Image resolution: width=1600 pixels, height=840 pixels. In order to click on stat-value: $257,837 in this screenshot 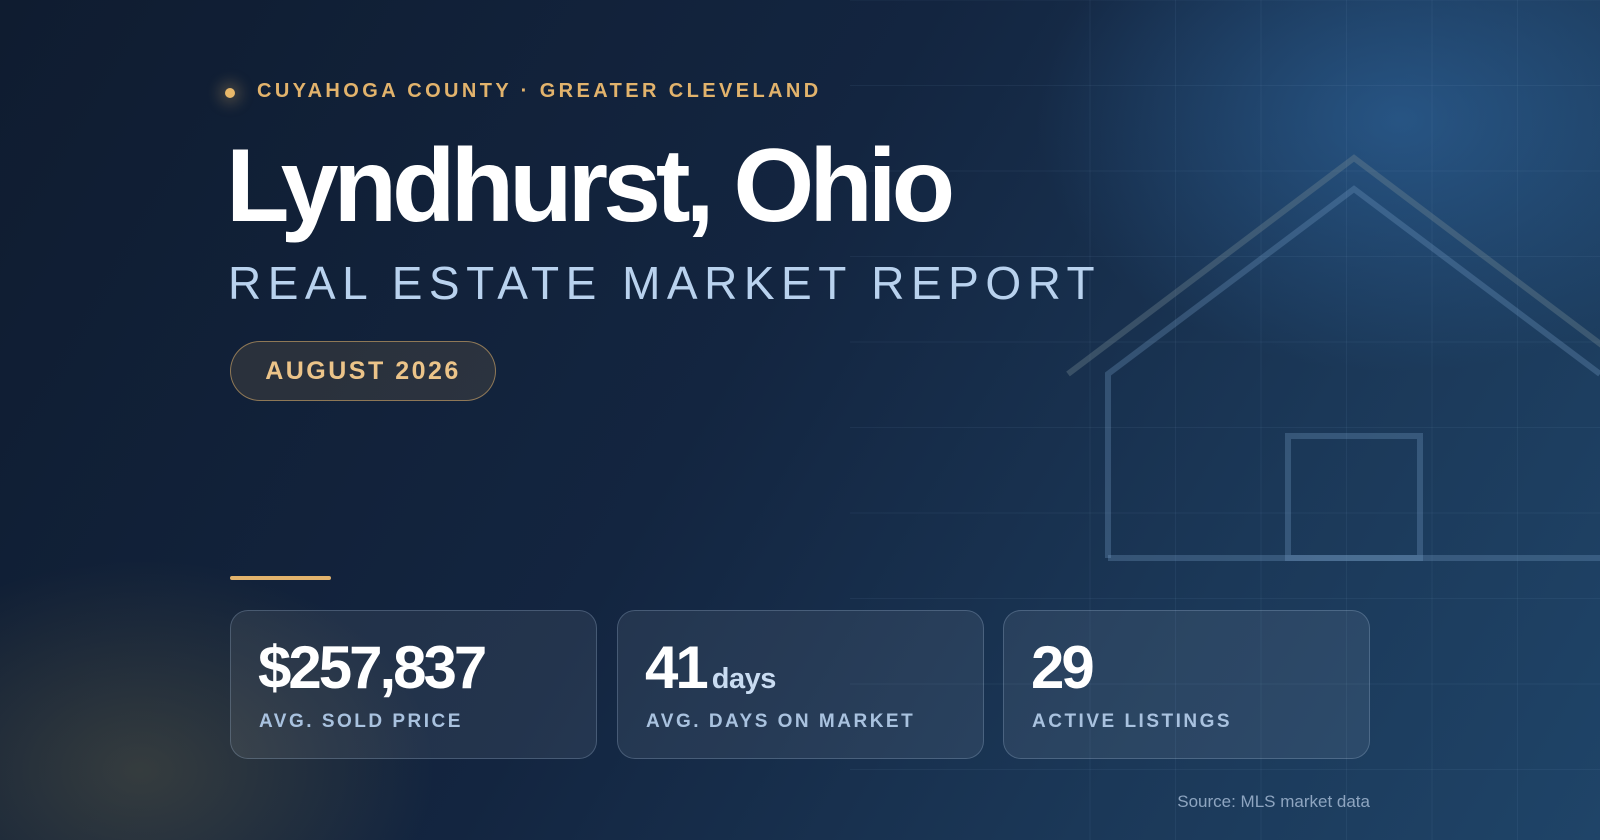, I will do `click(372, 667)`.